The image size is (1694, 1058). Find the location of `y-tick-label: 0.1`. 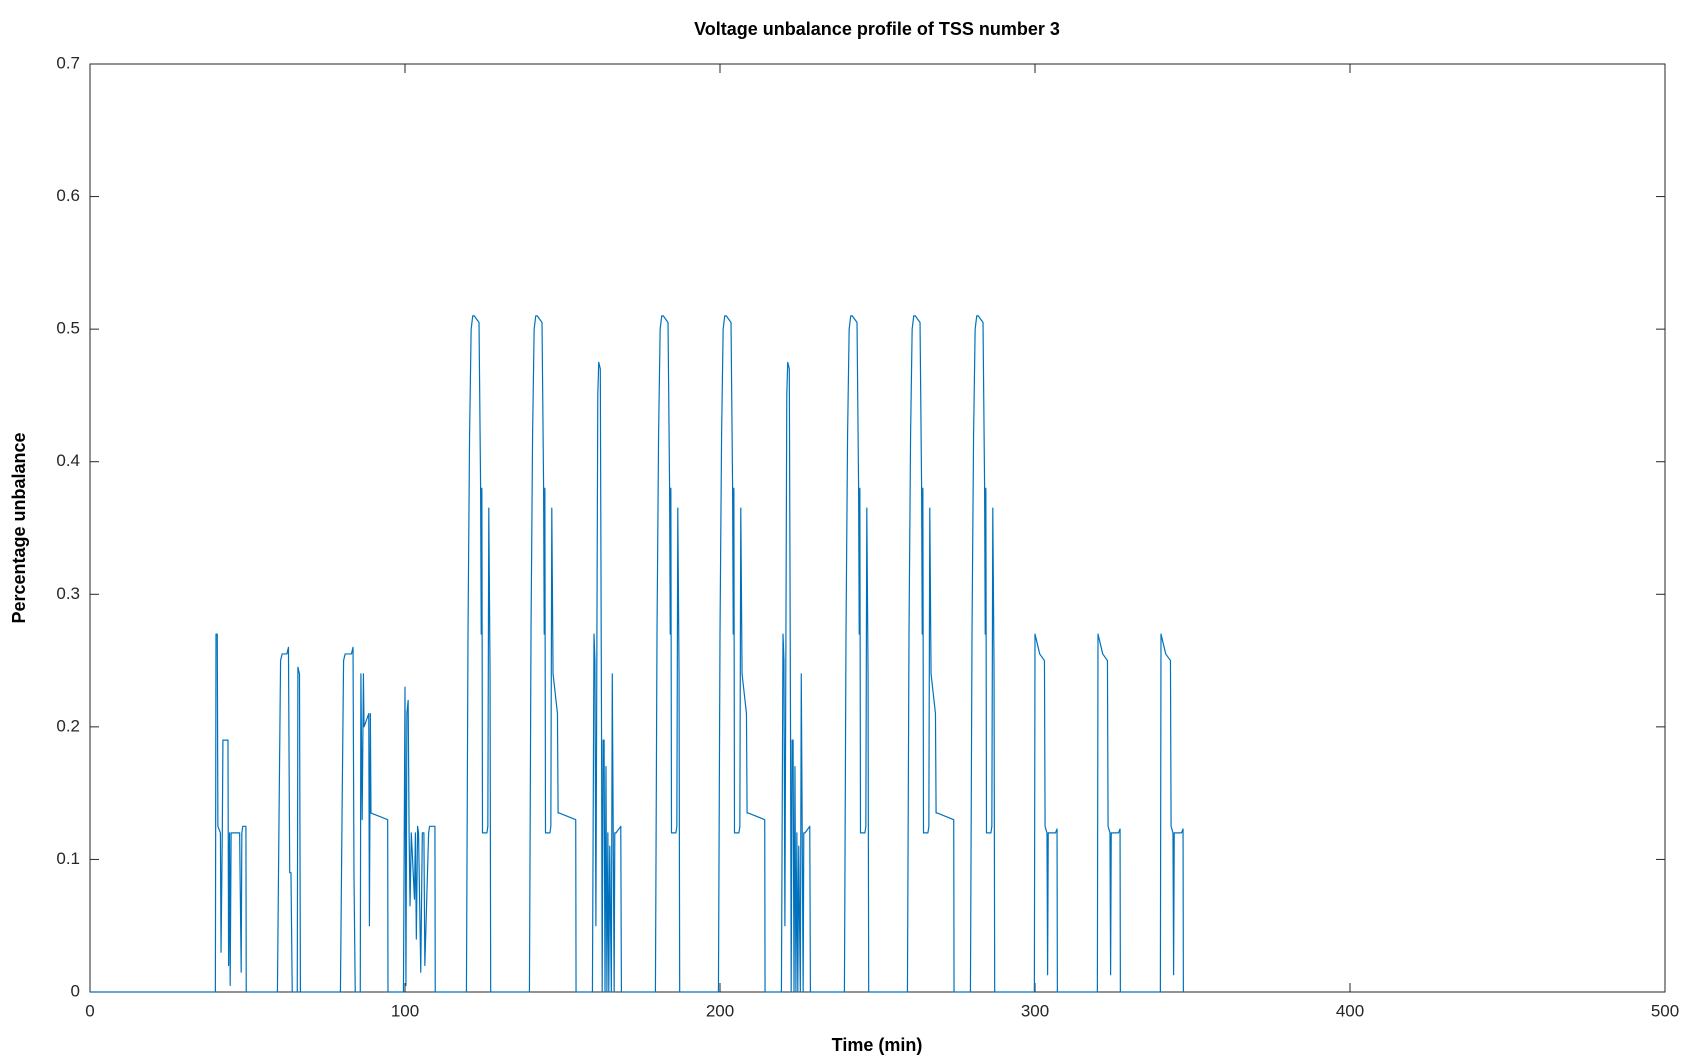

y-tick-label: 0.1 is located at coordinates (68, 858).